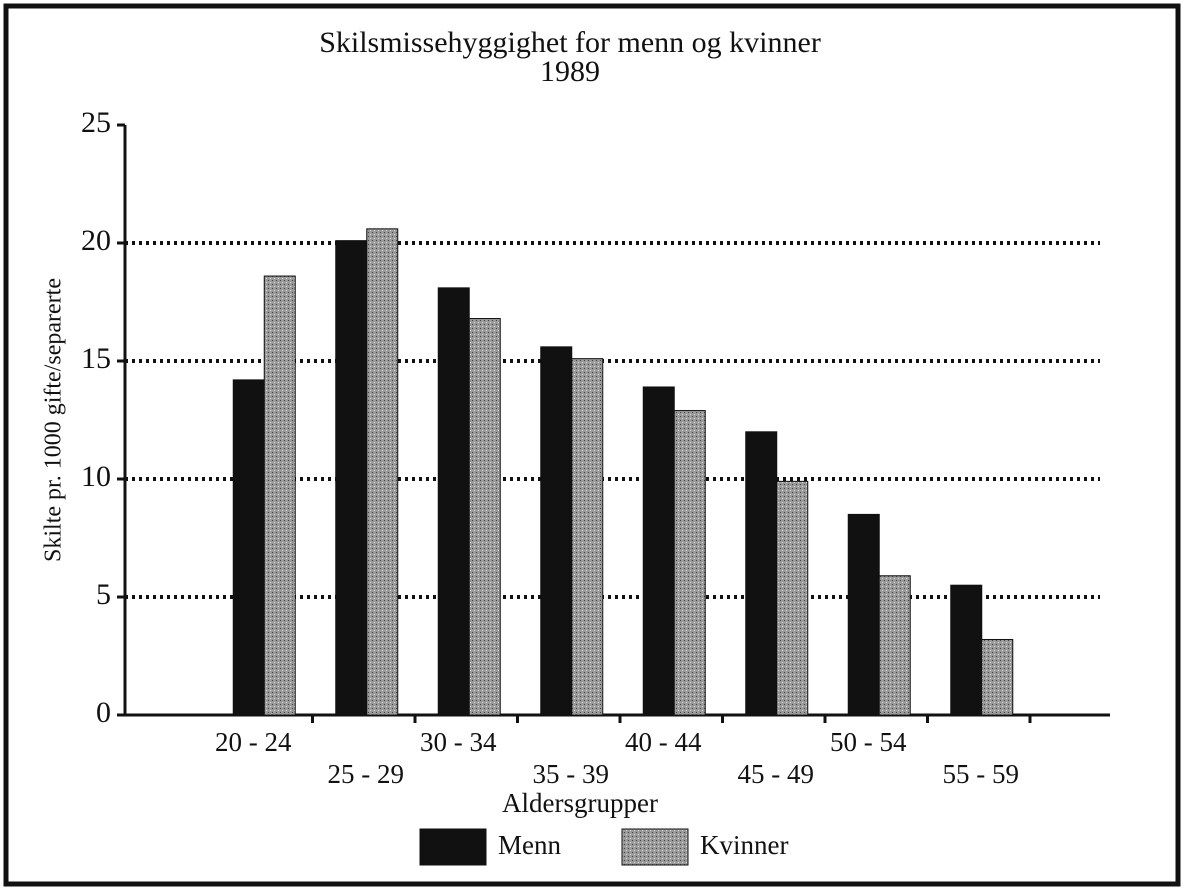 Image resolution: width=1186 pixels, height=891 pixels. What do you see at coordinates (570, 71) in the screenshot?
I see `chart-subtitle: 1989` at bounding box center [570, 71].